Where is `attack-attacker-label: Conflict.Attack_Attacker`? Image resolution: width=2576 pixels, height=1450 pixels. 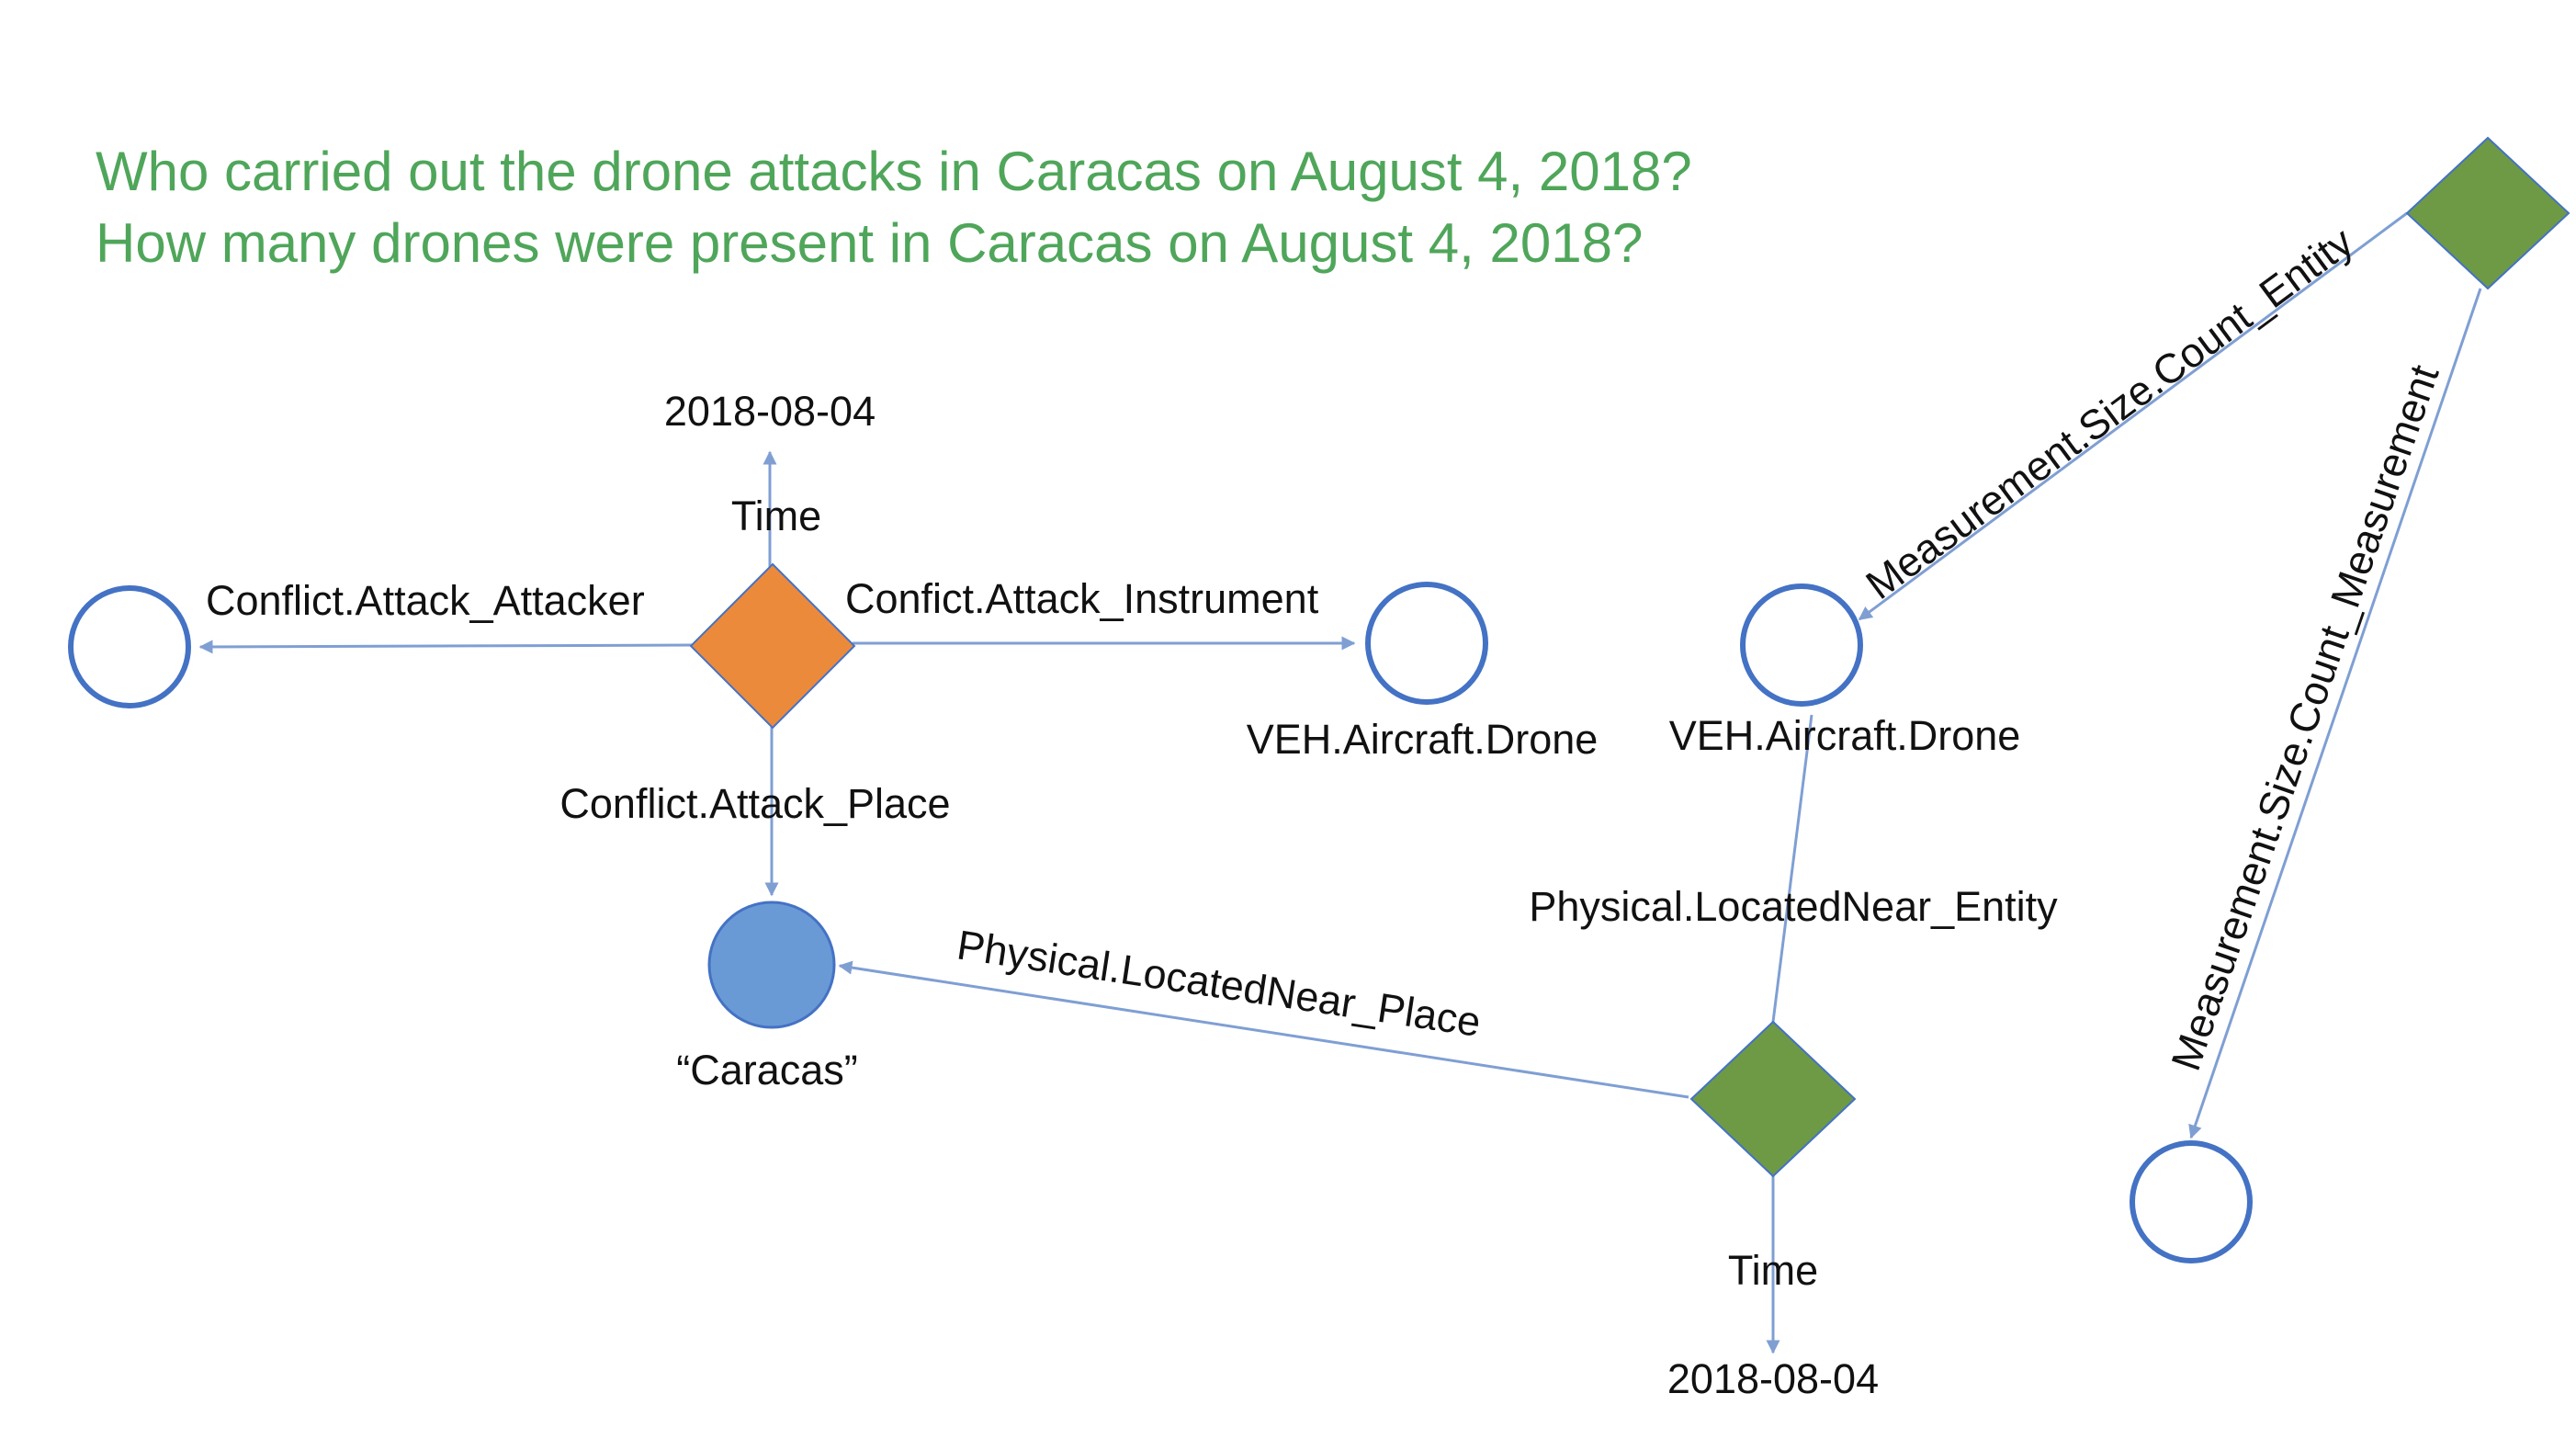 attack-attacker-label: Conflict.Attack_Attacker is located at coordinates (425, 600).